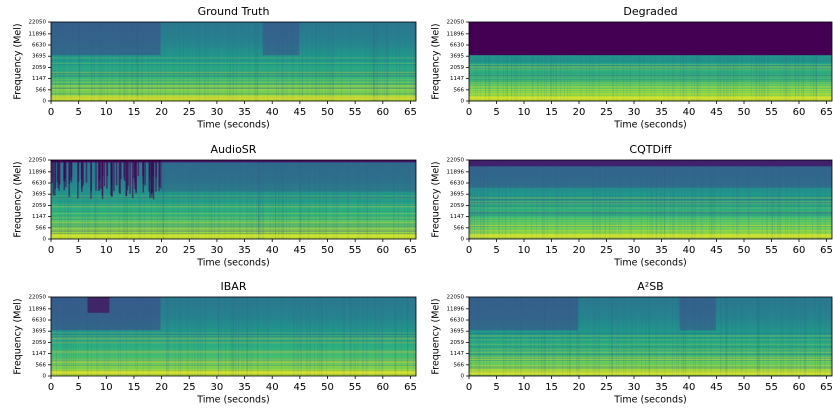 This screenshot has height=413, width=833. I want to click on x-tick-label: 65, so click(410, 250).